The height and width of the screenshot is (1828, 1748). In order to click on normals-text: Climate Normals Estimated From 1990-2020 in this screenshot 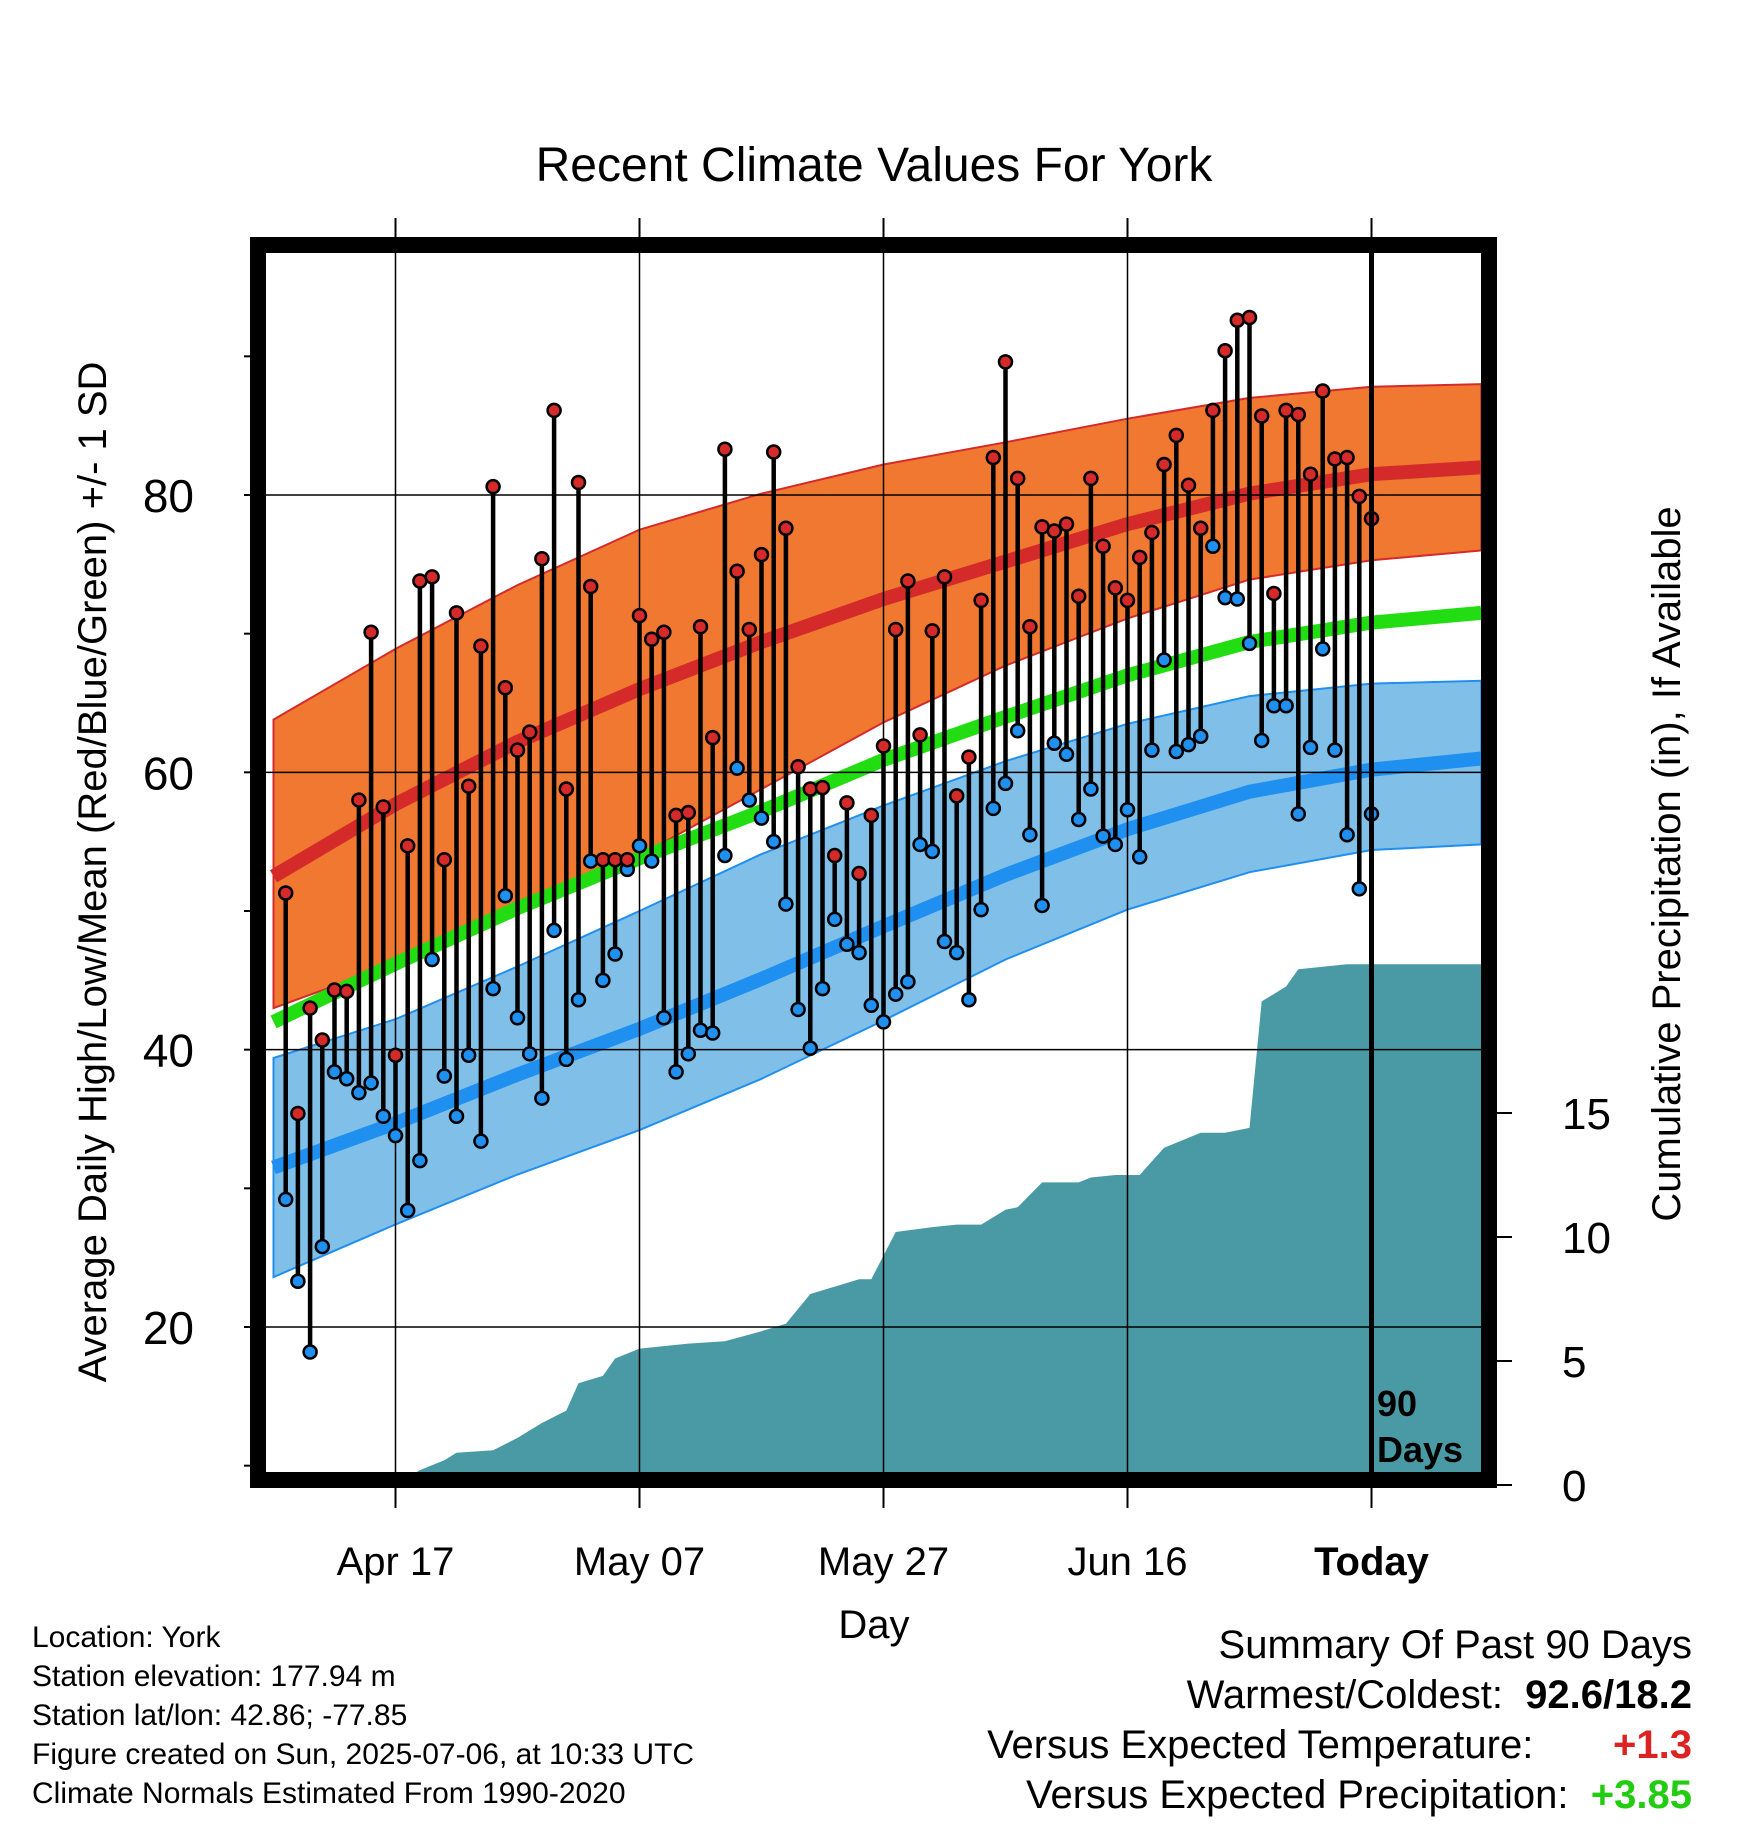, I will do `click(329, 1793)`.